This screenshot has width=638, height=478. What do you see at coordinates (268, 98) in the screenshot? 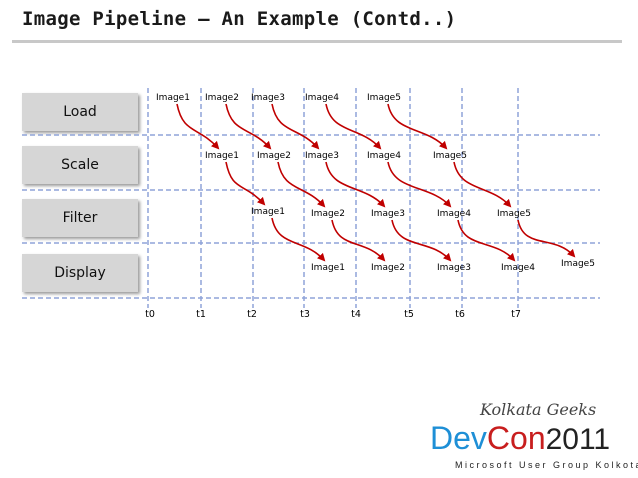
I see `image-label-load: Image3` at bounding box center [268, 98].